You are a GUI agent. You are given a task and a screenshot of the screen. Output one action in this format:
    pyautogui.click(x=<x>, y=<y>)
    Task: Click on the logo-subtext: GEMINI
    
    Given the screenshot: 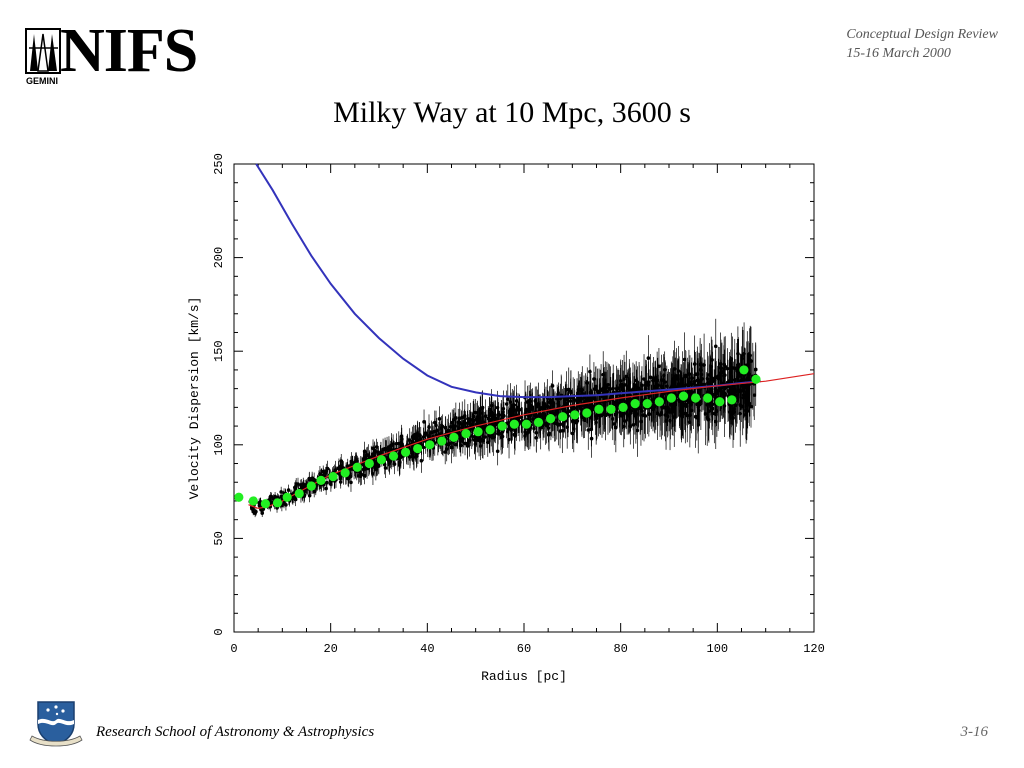 What is the action you would take?
    pyautogui.click(x=42, y=81)
    